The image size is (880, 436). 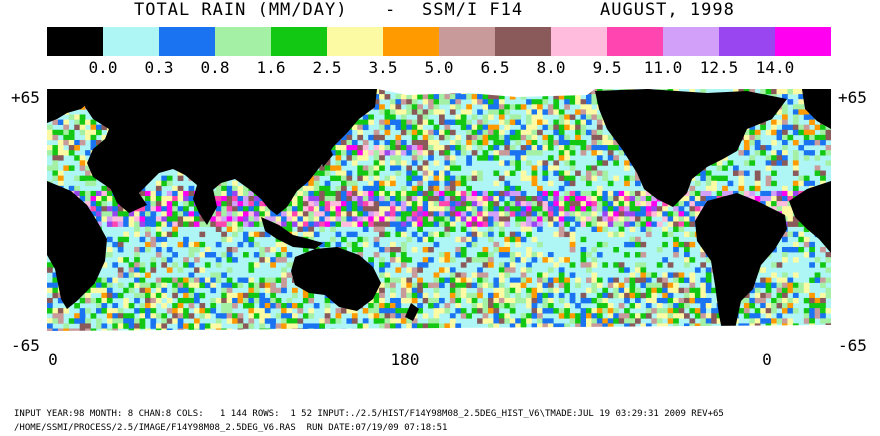 What do you see at coordinates (495, 67) in the screenshot?
I see `legend-label-7: 6.5` at bounding box center [495, 67].